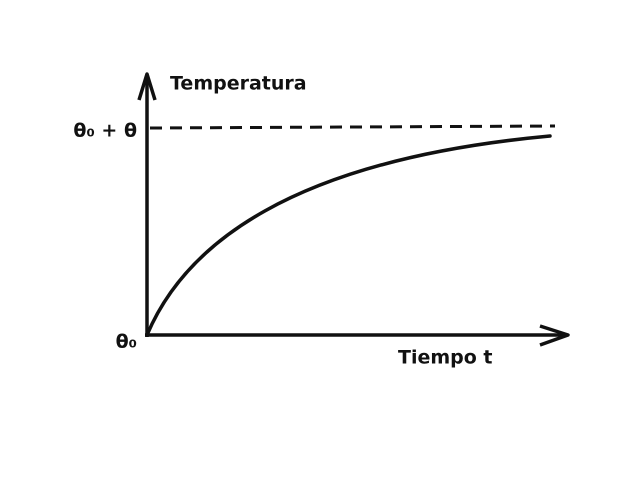 This screenshot has height=491, width=642. I want to click on x-axis-arrow, so click(554, 335).